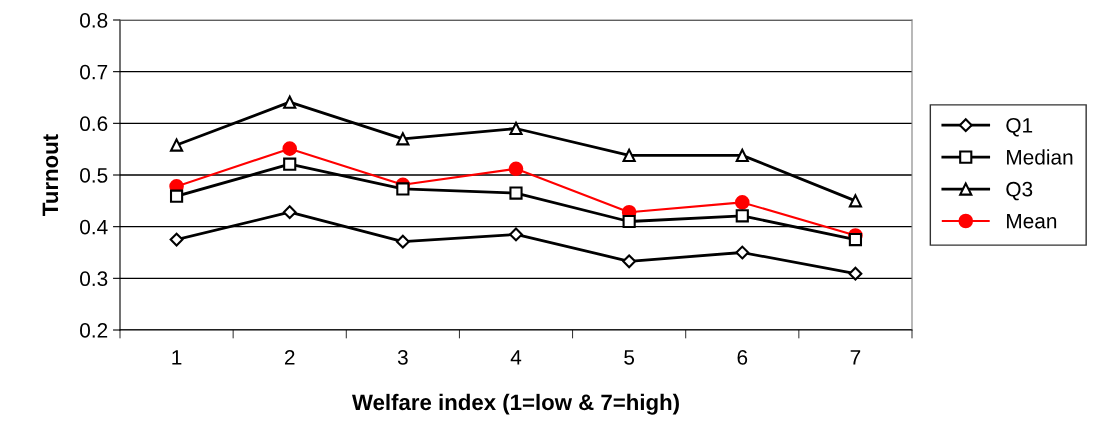 Image resolution: width=1099 pixels, height=440 pixels. I want to click on x-tick-label: 5, so click(629, 357).